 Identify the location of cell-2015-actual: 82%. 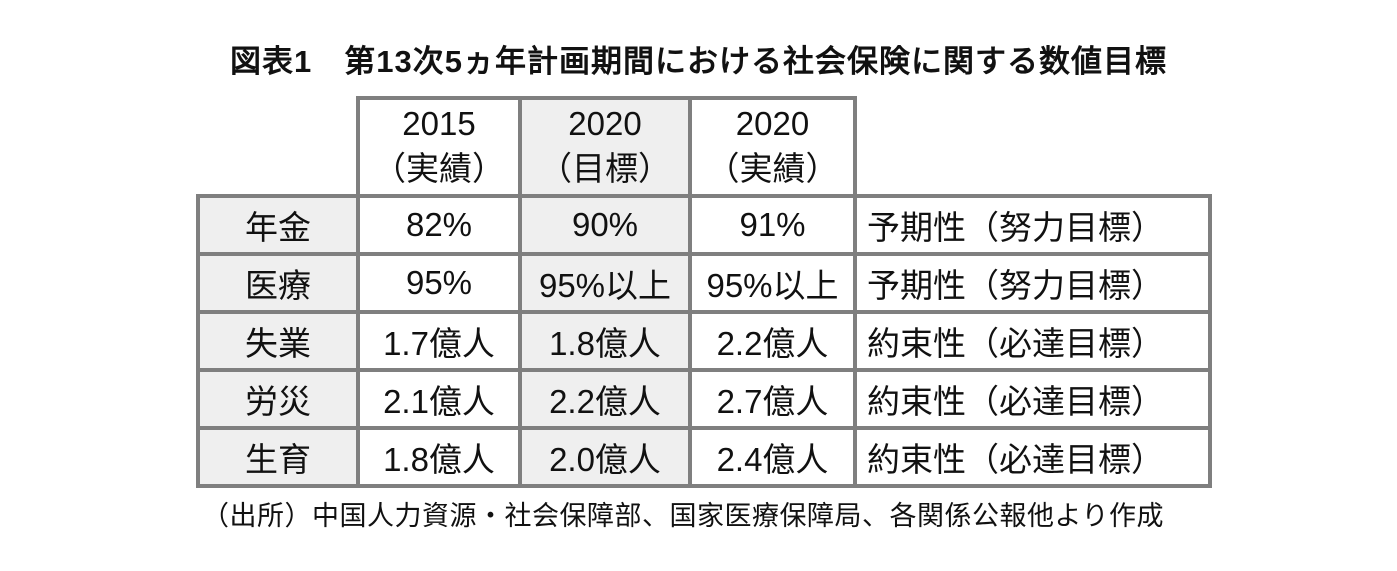
(439, 225).